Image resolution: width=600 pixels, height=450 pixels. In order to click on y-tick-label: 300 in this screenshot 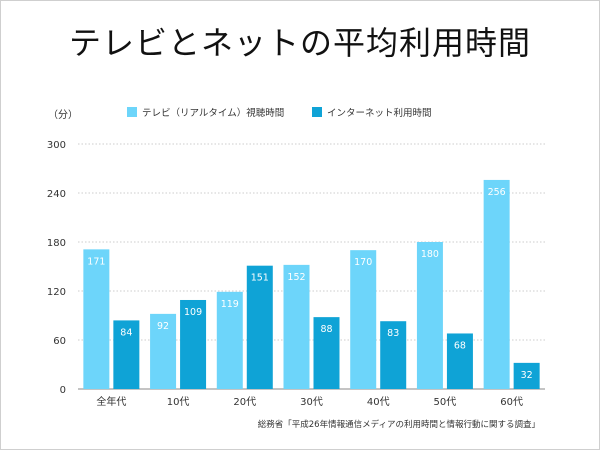, I will do `click(56, 145)`.